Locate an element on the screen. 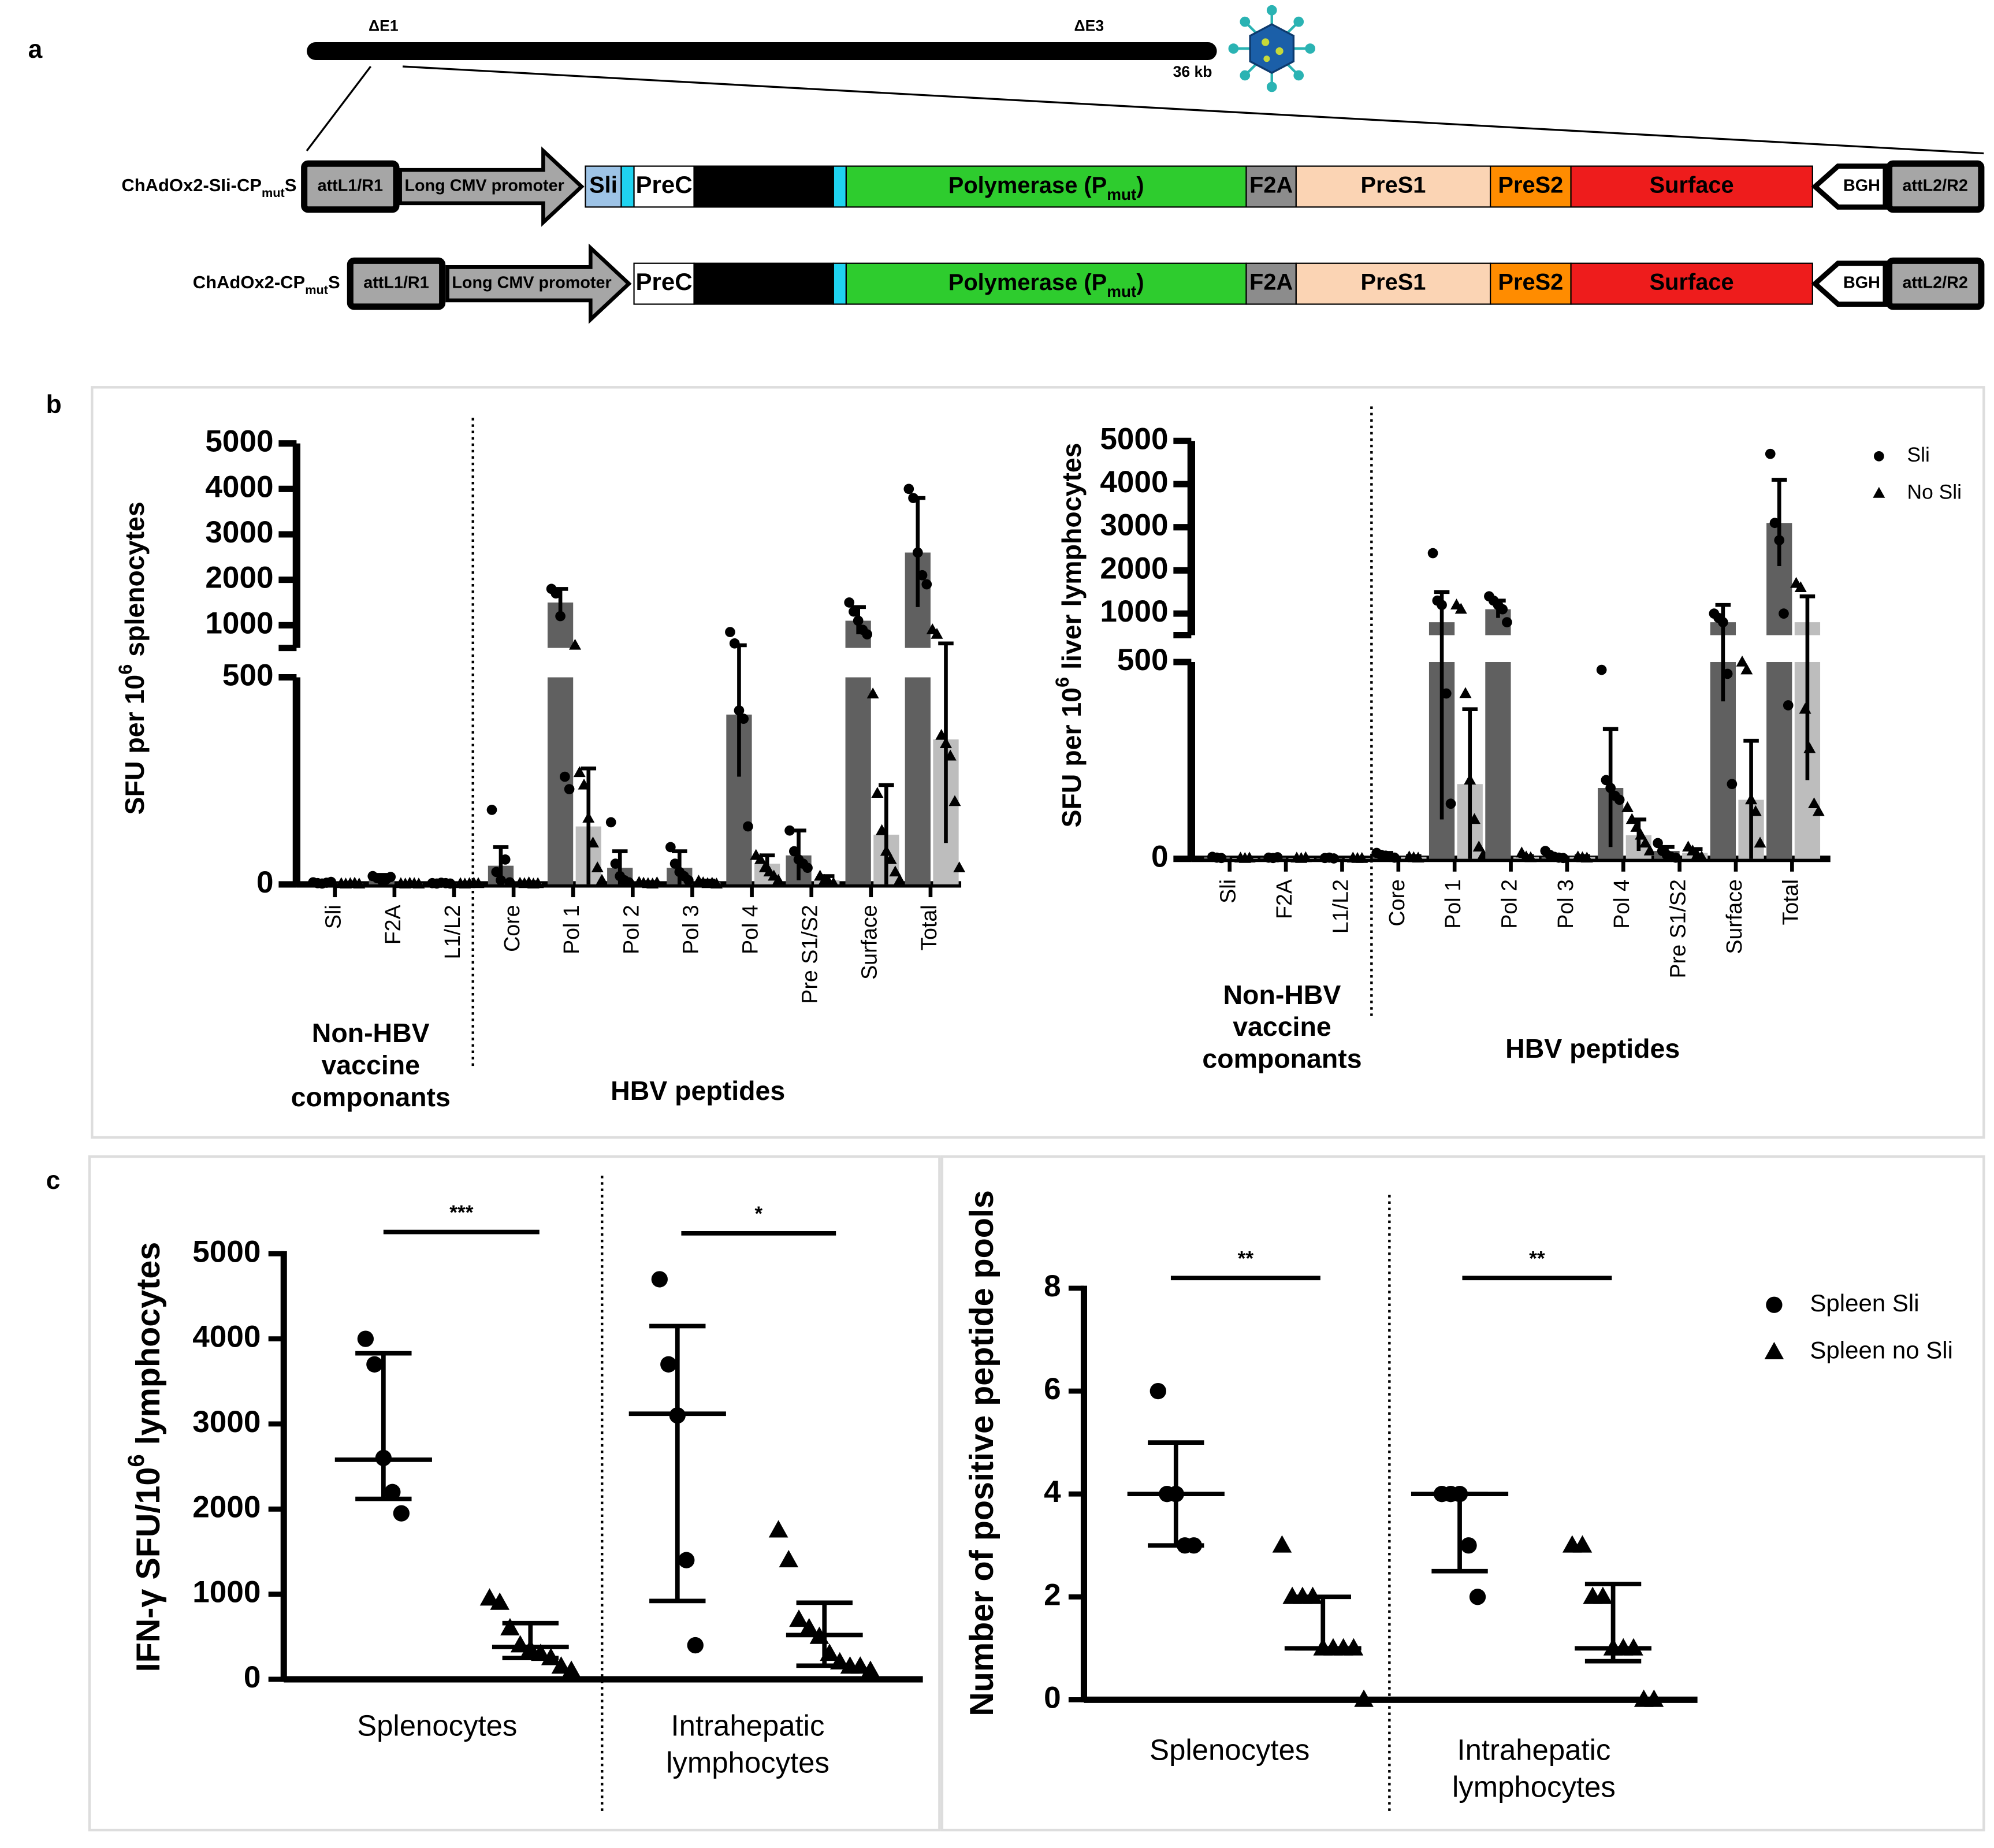  group-label: Non-HBV is located at coordinates (1282, 995).